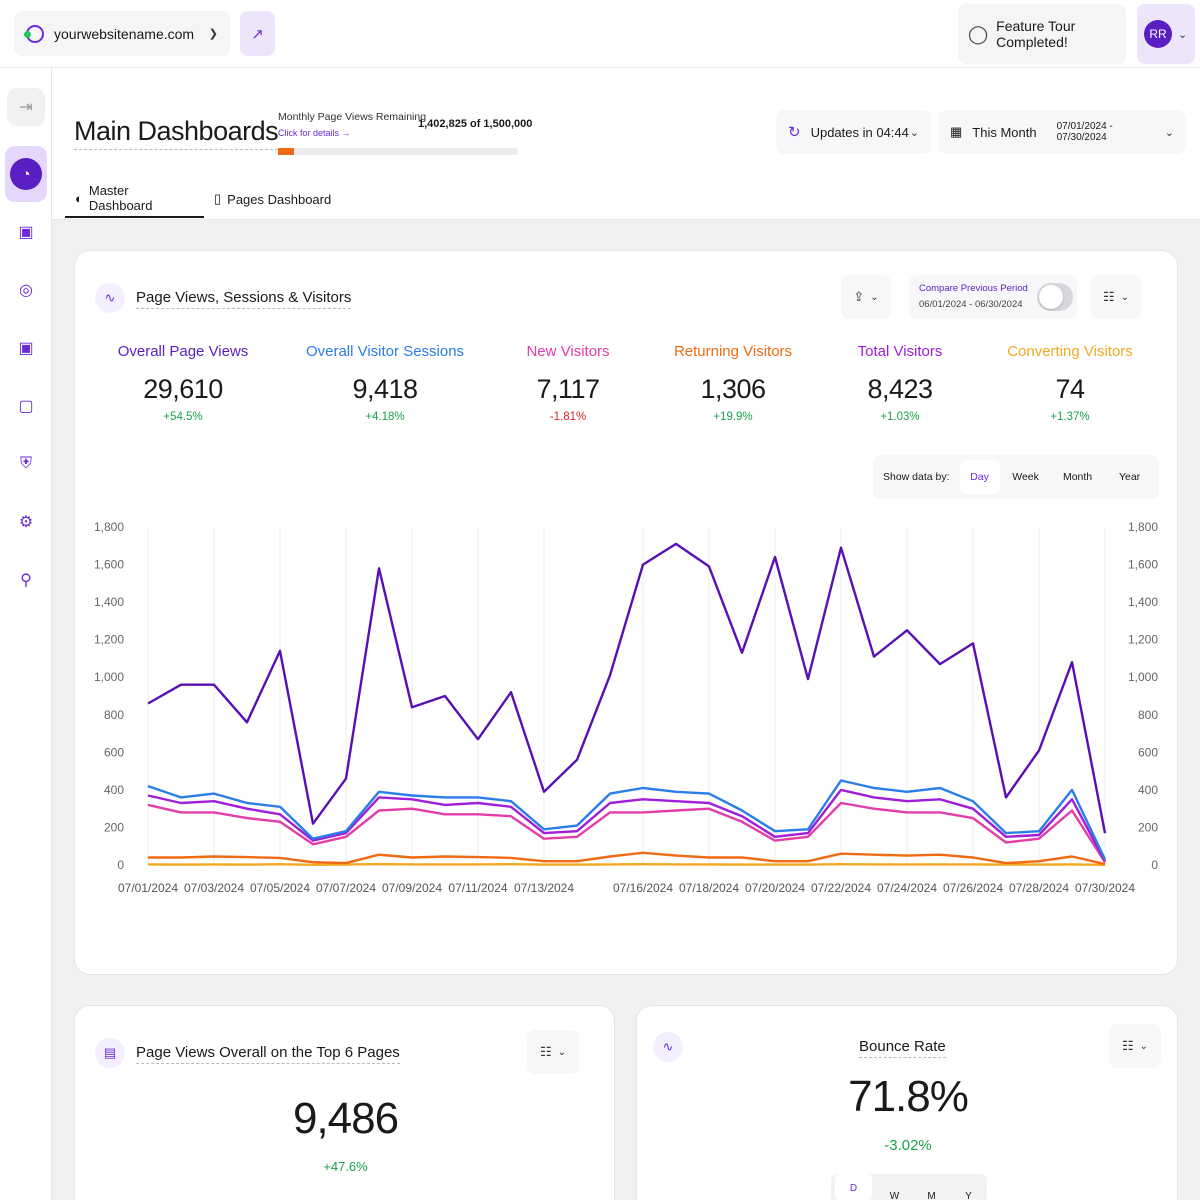 The height and width of the screenshot is (1200, 1200). What do you see at coordinates (176, 133) in the screenshot?
I see `page-title: Main Dashboards` at bounding box center [176, 133].